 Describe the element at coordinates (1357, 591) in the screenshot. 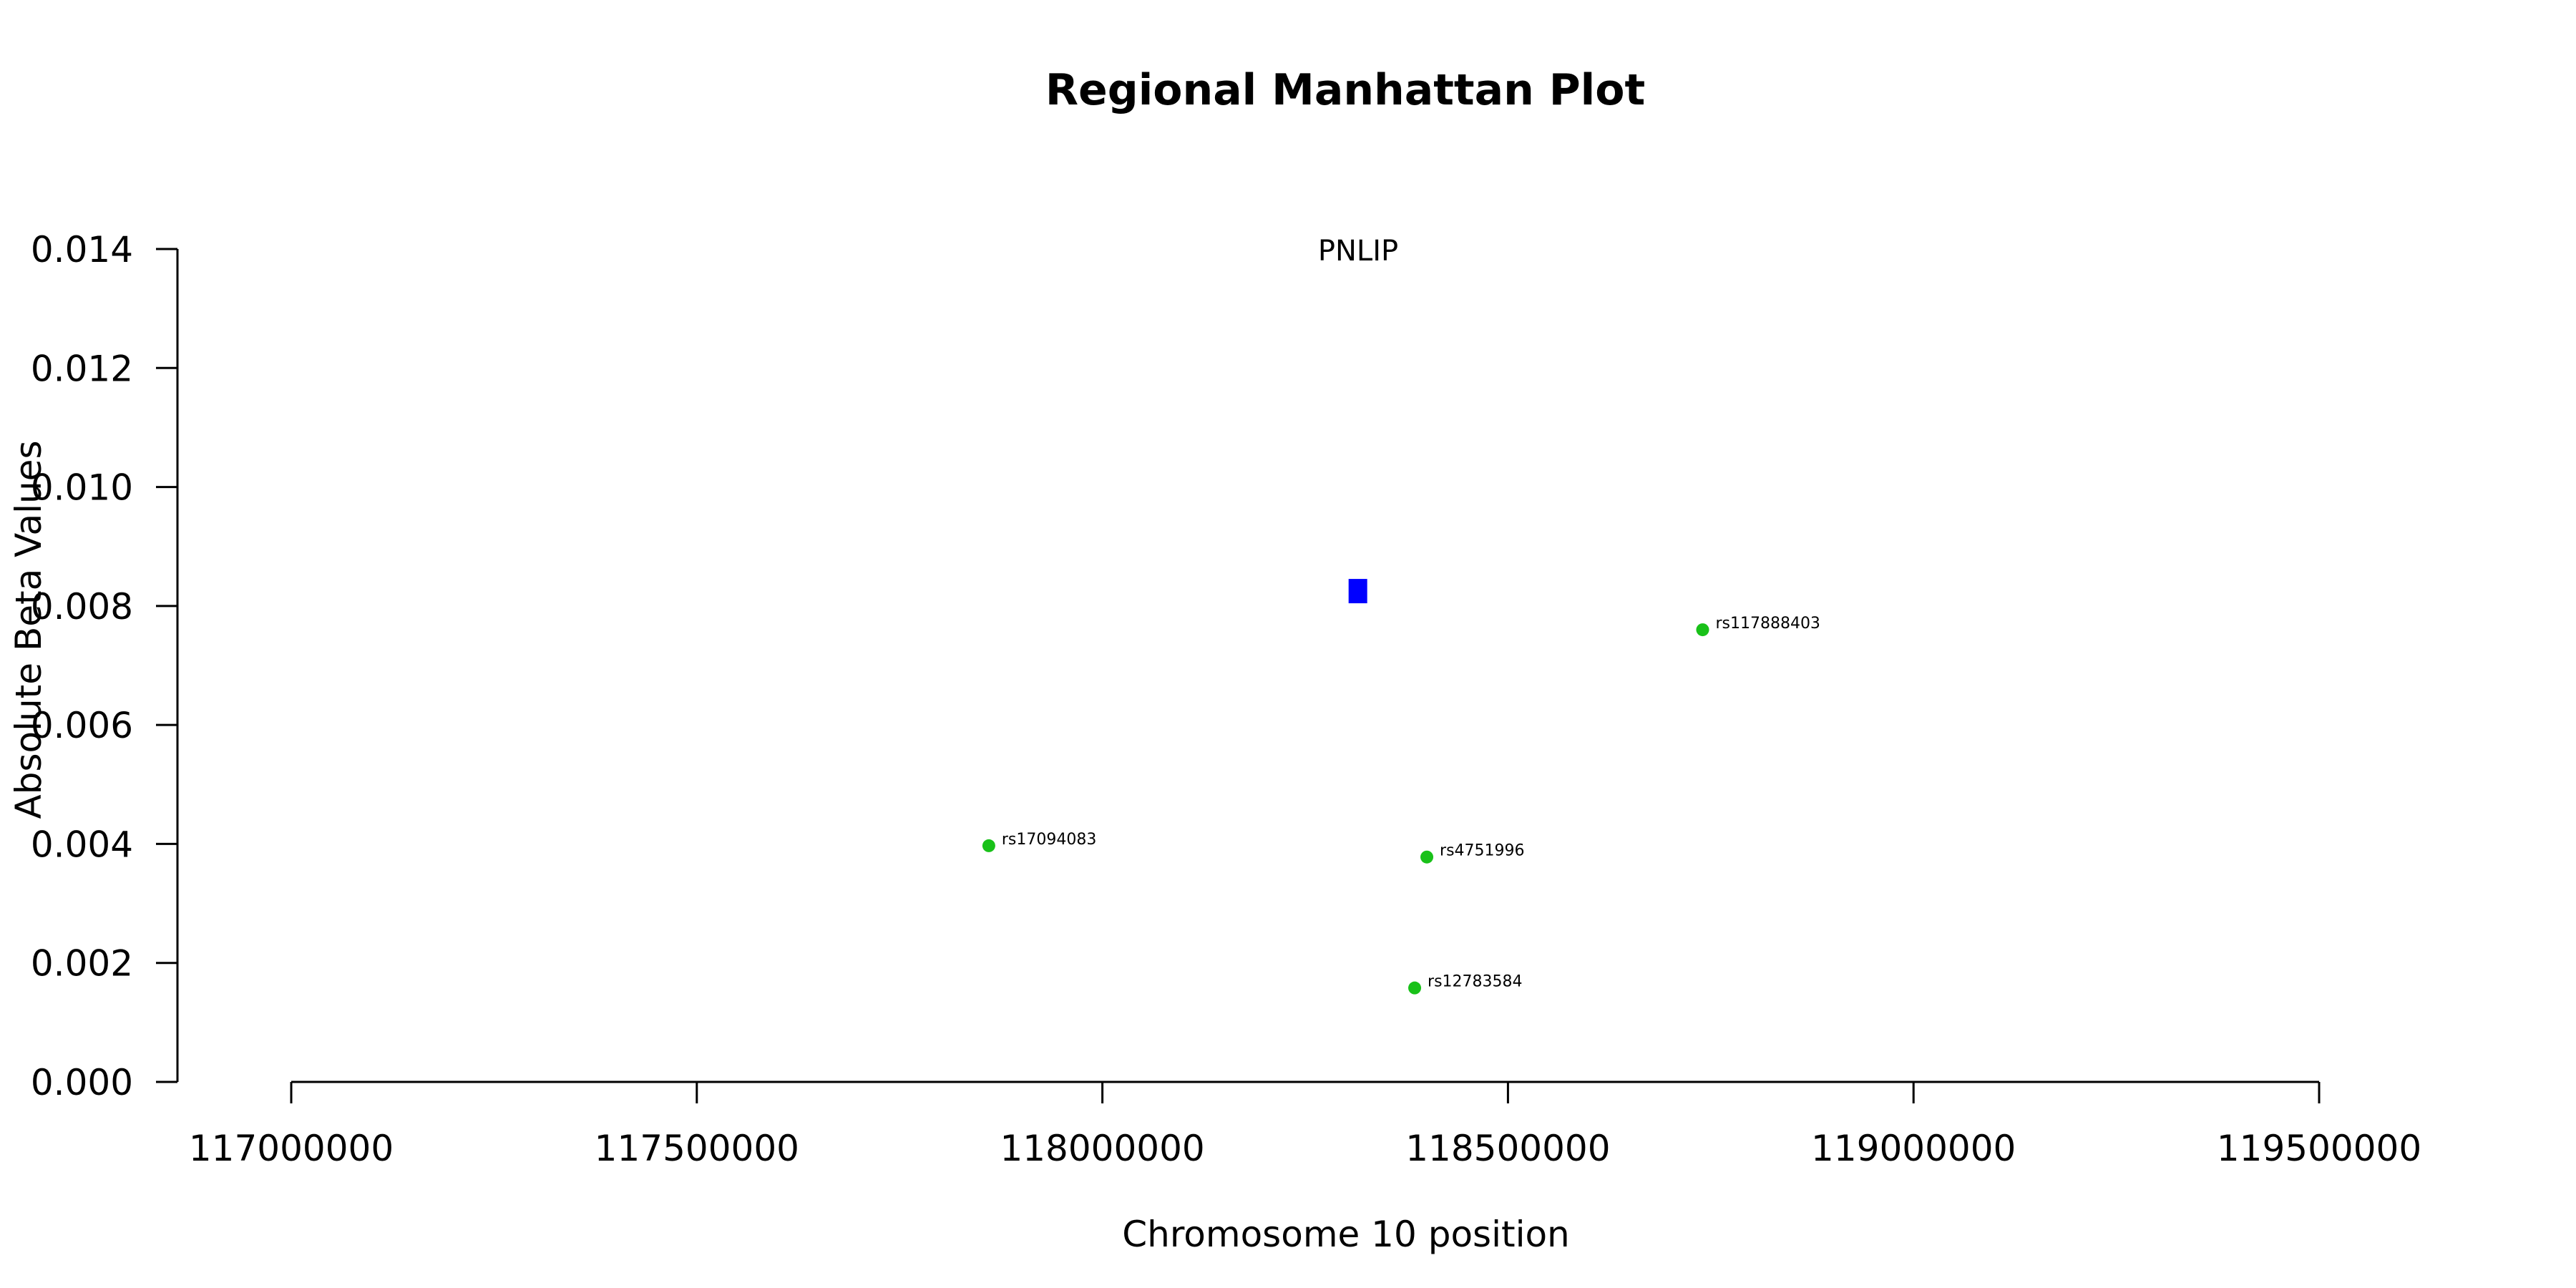

I see `gene-marker` at that location.